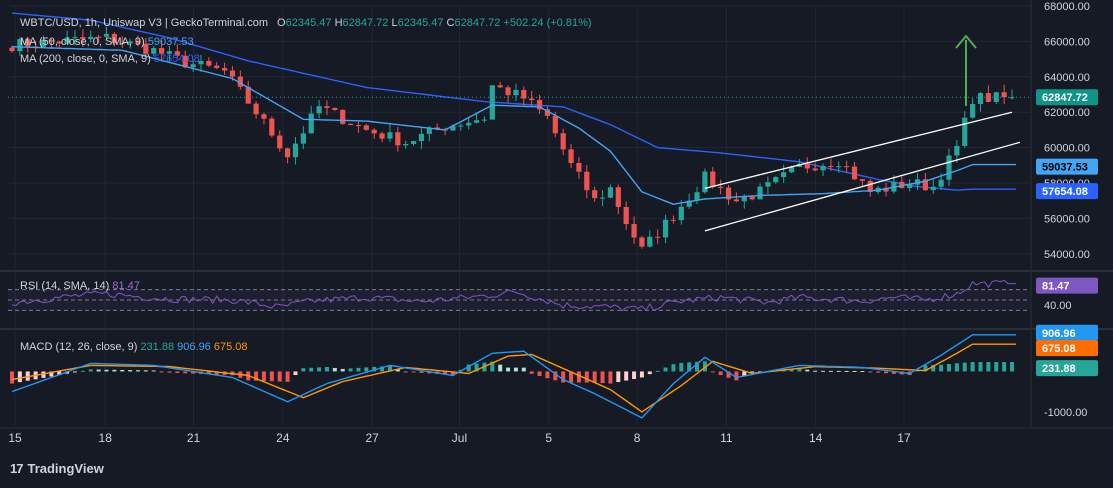  What do you see at coordinates (1065, 192) in the screenshot?
I see `ma200-price-tag: 57654.08` at bounding box center [1065, 192].